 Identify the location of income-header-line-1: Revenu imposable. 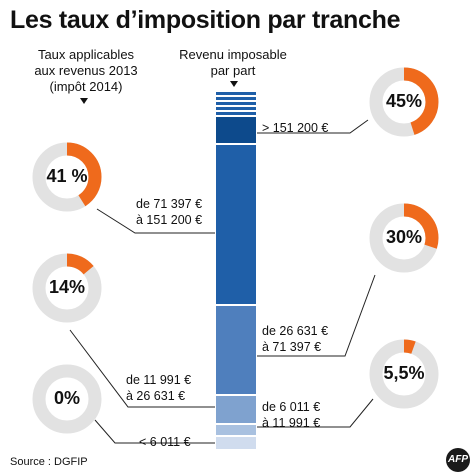
(233, 54).